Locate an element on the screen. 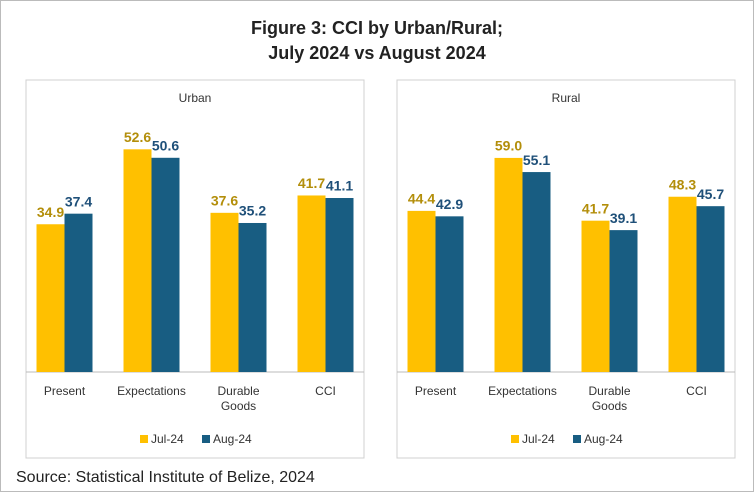  data-label: 50.6 is located at coordinates (165, 145).